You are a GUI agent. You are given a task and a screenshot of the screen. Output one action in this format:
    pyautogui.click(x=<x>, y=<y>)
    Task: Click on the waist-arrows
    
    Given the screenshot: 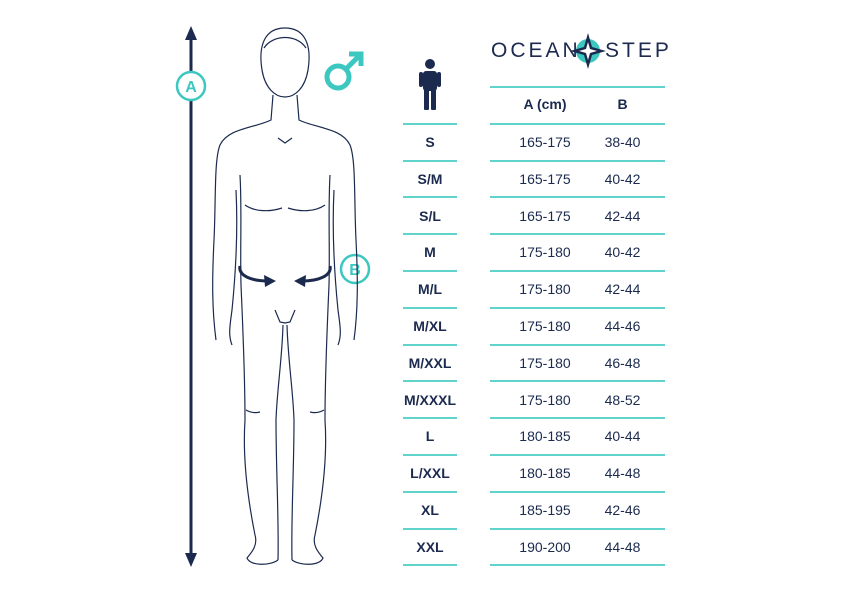 What is the action you would take?
    pyautogui.click(x=285, y=276)
    